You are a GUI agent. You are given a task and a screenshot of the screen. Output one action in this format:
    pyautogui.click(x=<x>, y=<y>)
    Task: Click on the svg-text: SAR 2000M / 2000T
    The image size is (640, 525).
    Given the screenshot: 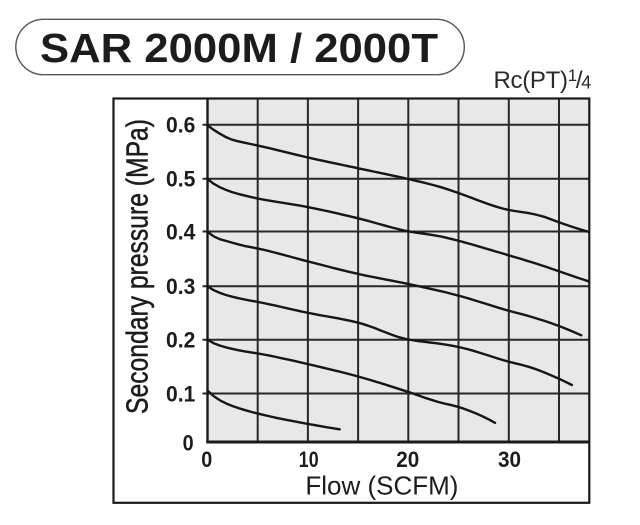 What is the action you would take?
    pyautogui.click(x=239, y=48)
    